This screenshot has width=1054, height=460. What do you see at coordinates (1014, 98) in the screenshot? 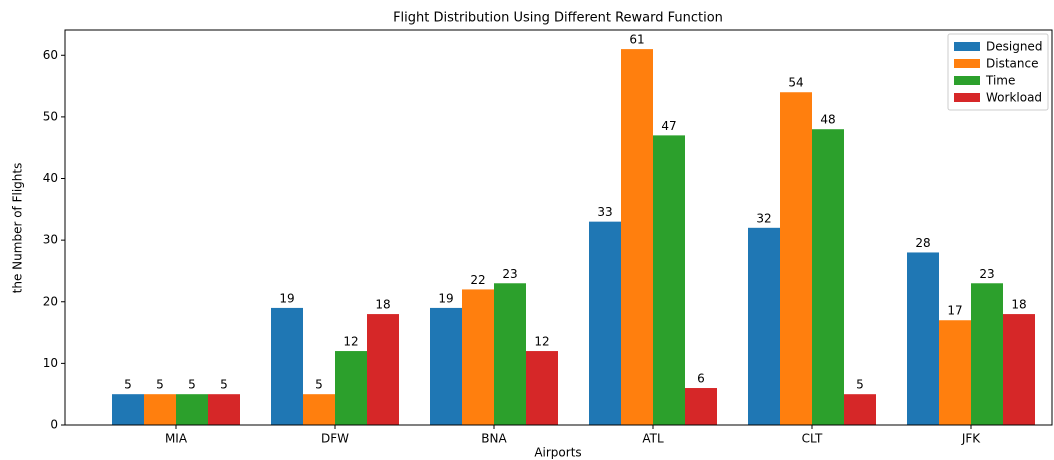
I see `legend-label: Workload` at bounding box center [1014, 98].